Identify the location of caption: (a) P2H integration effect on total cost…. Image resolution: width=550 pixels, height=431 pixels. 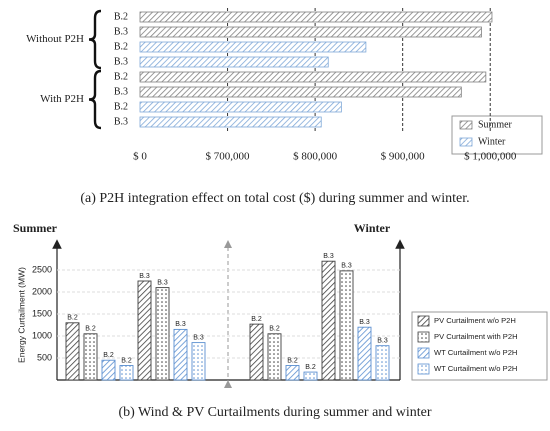
(274, 198).